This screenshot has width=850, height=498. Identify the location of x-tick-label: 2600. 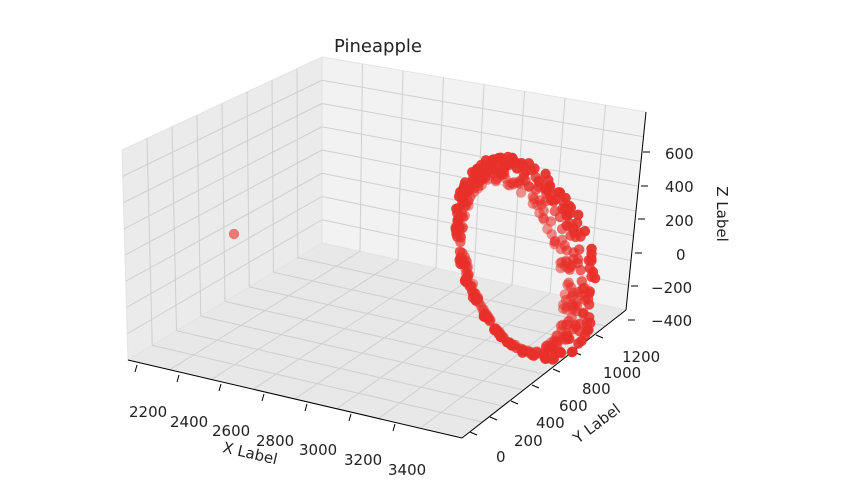
(231, 431).